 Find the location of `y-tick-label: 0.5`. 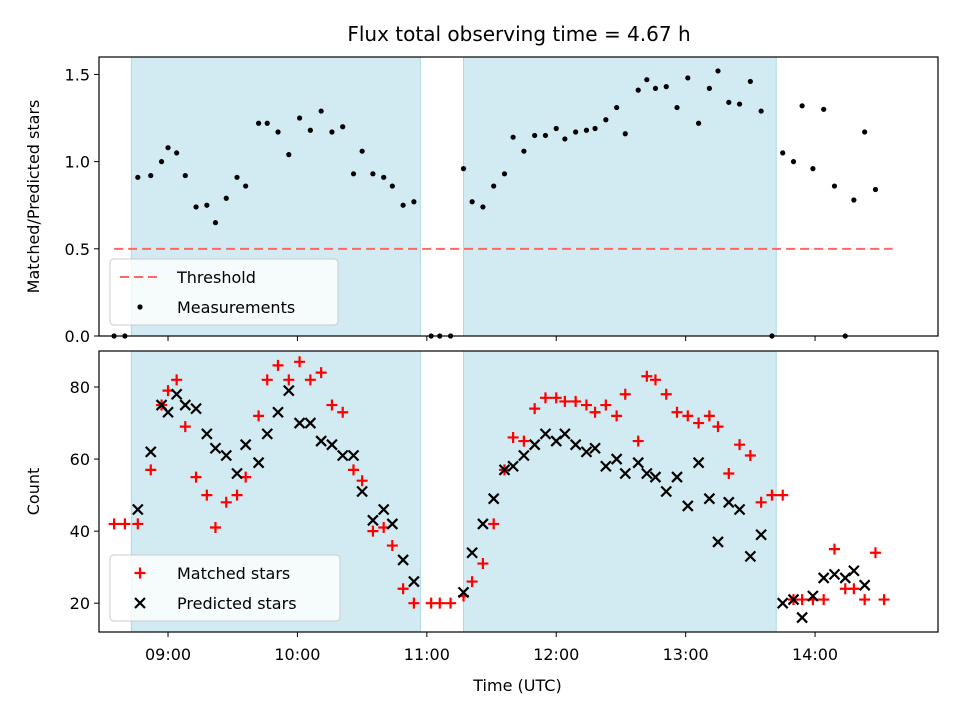

y-tick-label: 0.5 is located at coordinates (77, 249).